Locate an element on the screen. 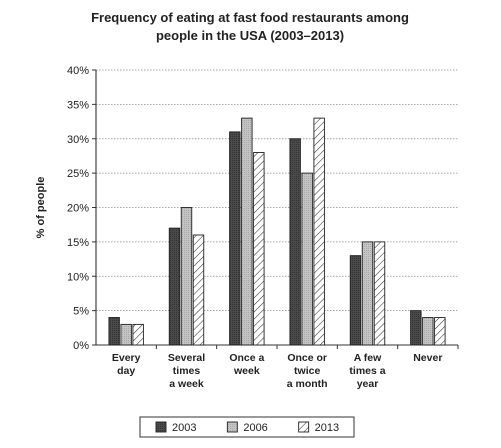 This screenshot has height=448, width=501. x-tick-label-line: Once or is located at coordinates (307, 358).